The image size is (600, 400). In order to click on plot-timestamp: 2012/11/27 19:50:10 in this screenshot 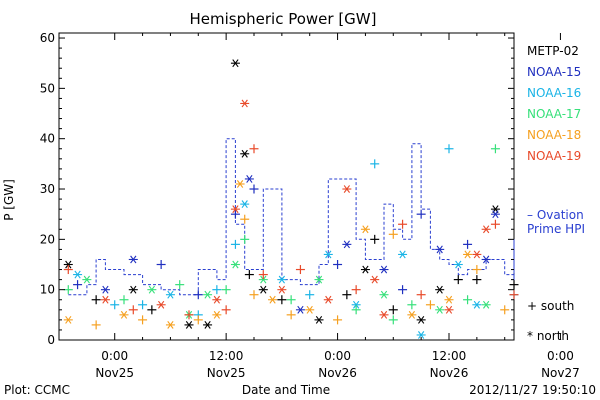, I will do `click(532, 390)`.